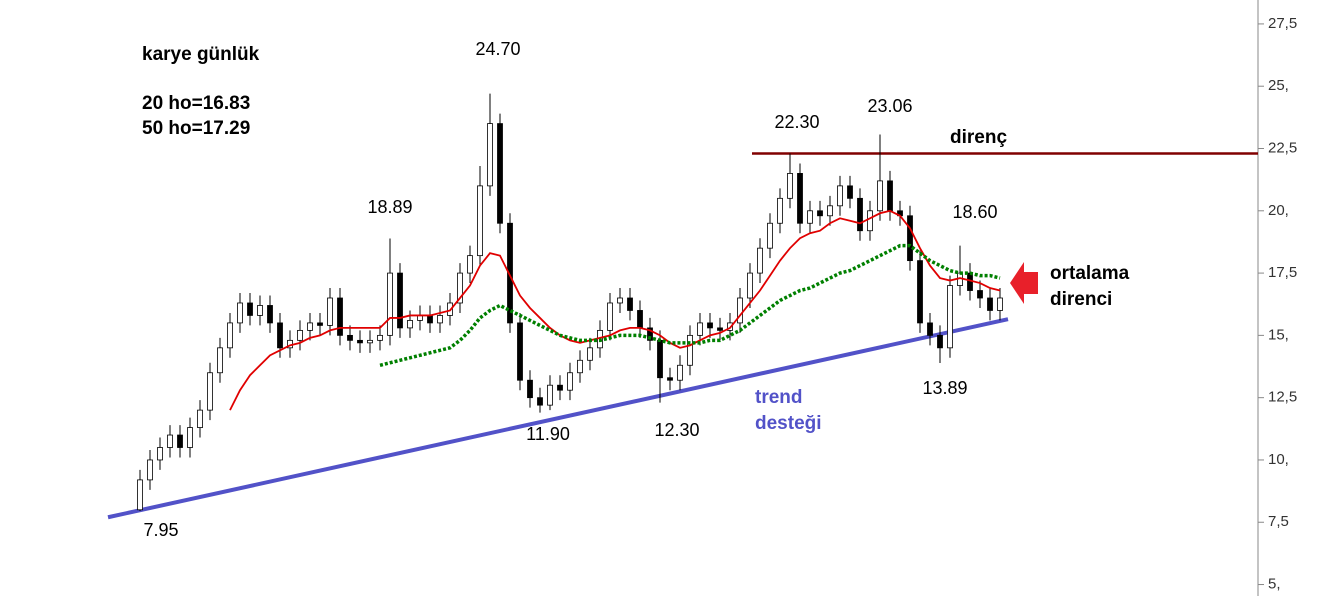  I want to click on price-label: 23.06, so click(889, 106).